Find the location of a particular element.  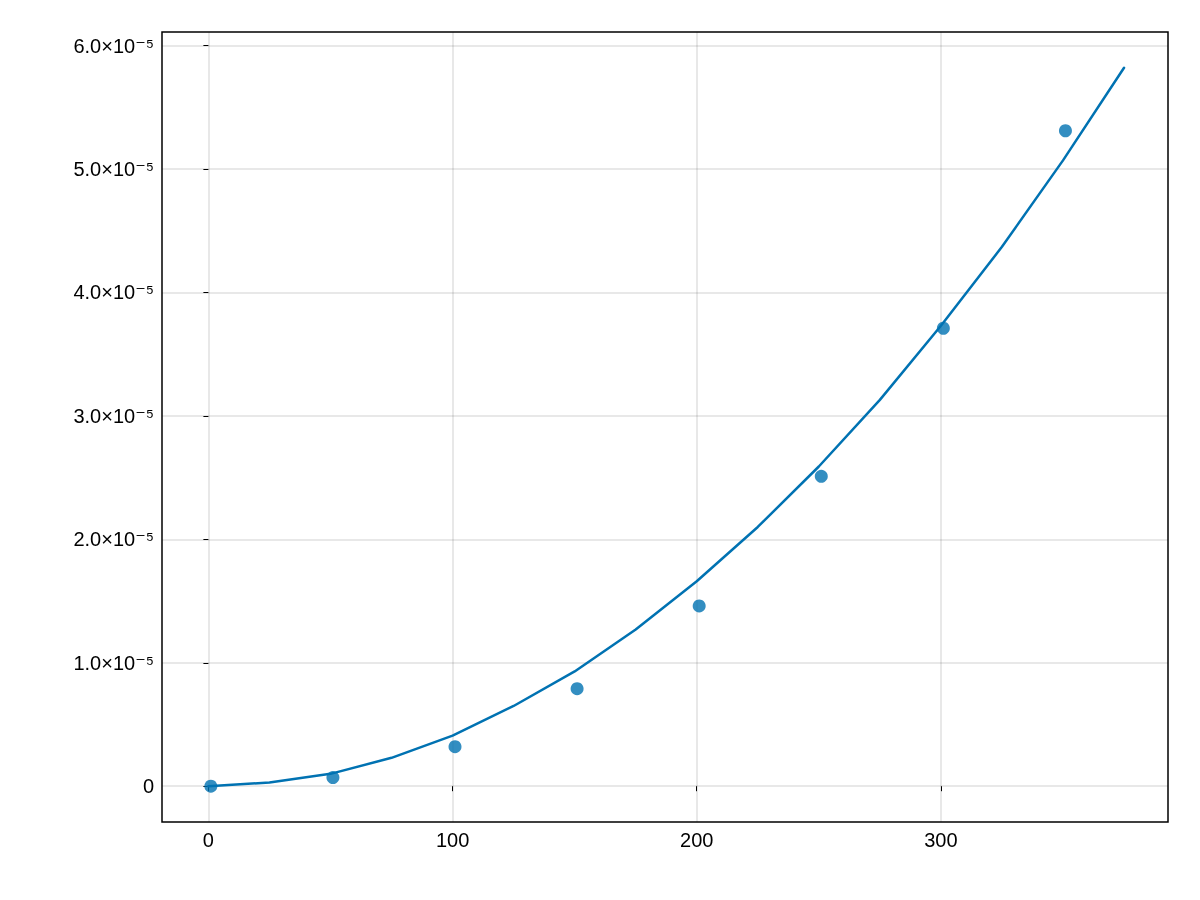

x-tick-label: 100 is located at coordinates (452, 840).